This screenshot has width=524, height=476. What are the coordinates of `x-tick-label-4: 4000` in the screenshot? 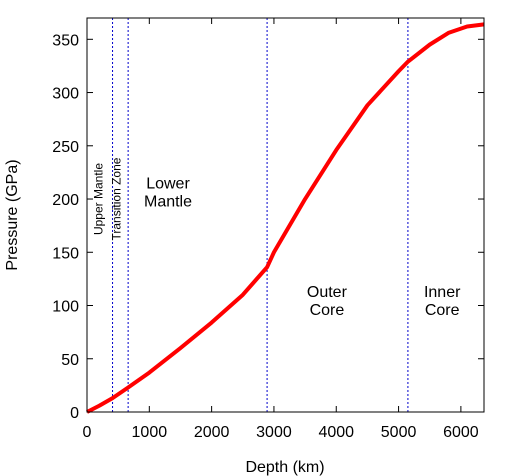 It's located at (336, 432).